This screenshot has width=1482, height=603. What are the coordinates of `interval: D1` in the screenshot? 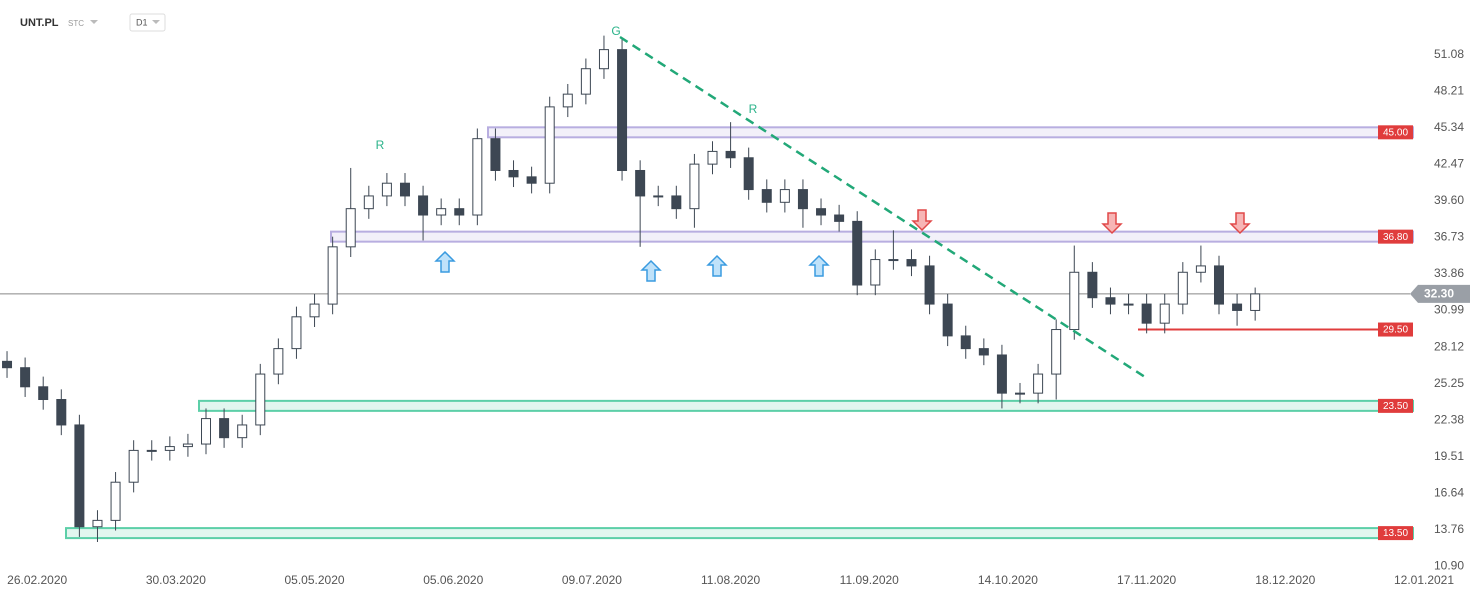 It's located at (142, 22).